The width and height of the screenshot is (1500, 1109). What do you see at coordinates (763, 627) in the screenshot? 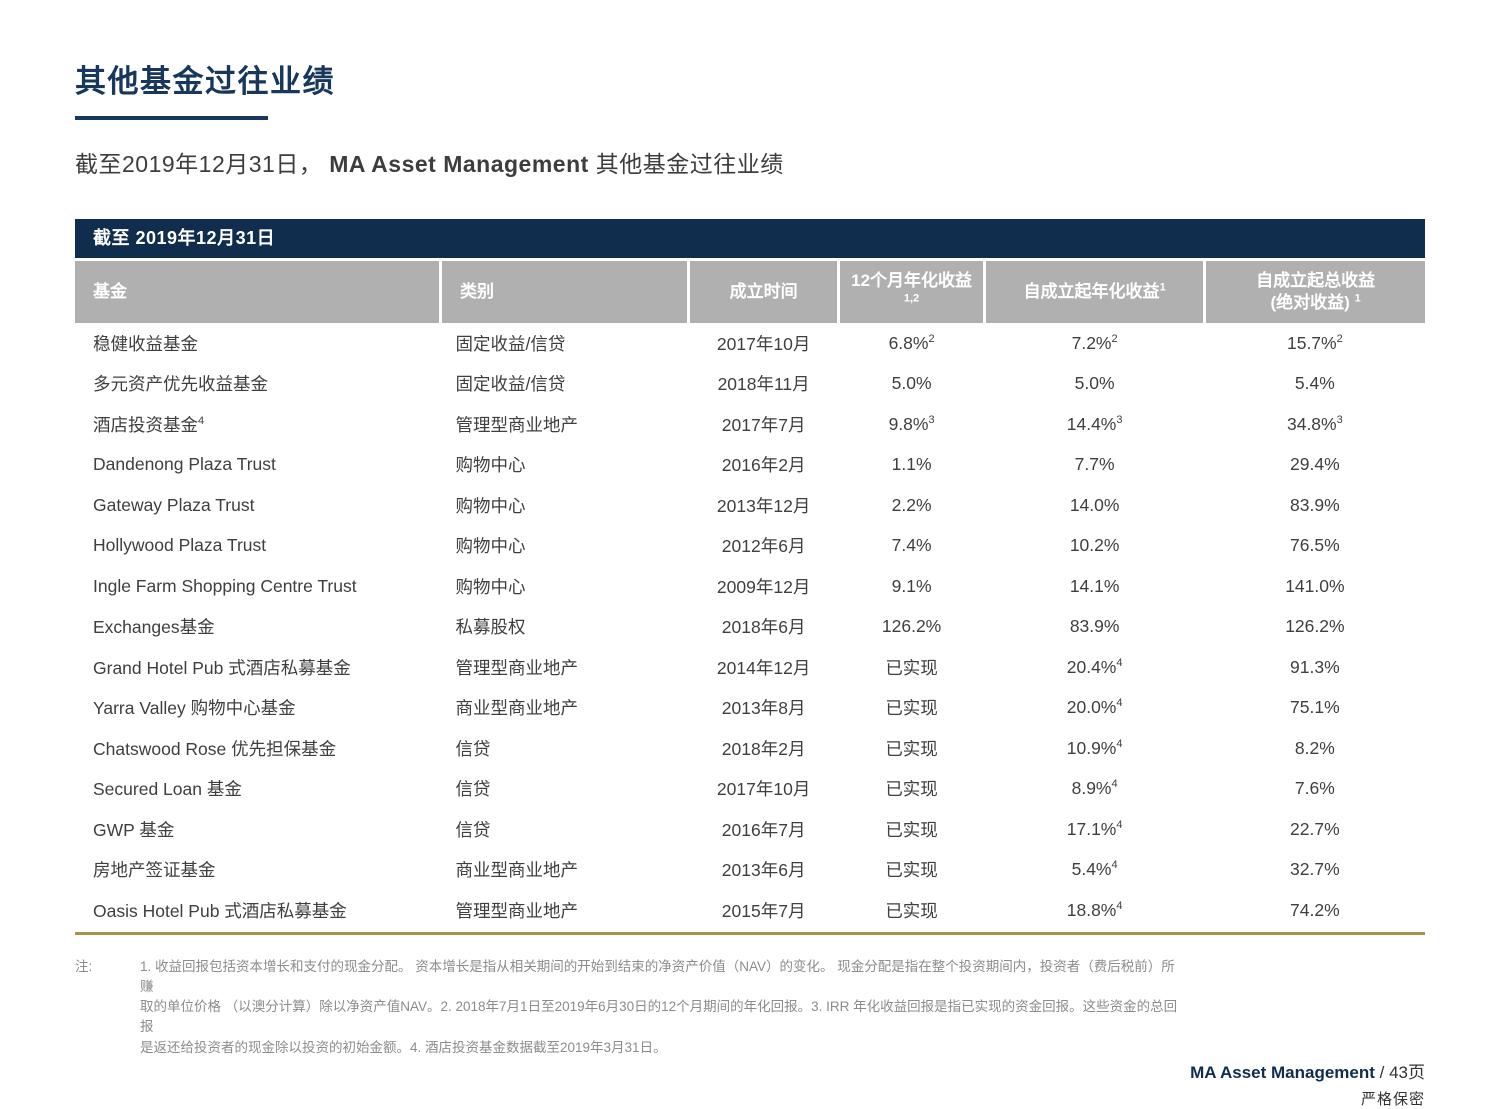
I see `inception-cell: 2018年6月` at bounding box center [763, 627].